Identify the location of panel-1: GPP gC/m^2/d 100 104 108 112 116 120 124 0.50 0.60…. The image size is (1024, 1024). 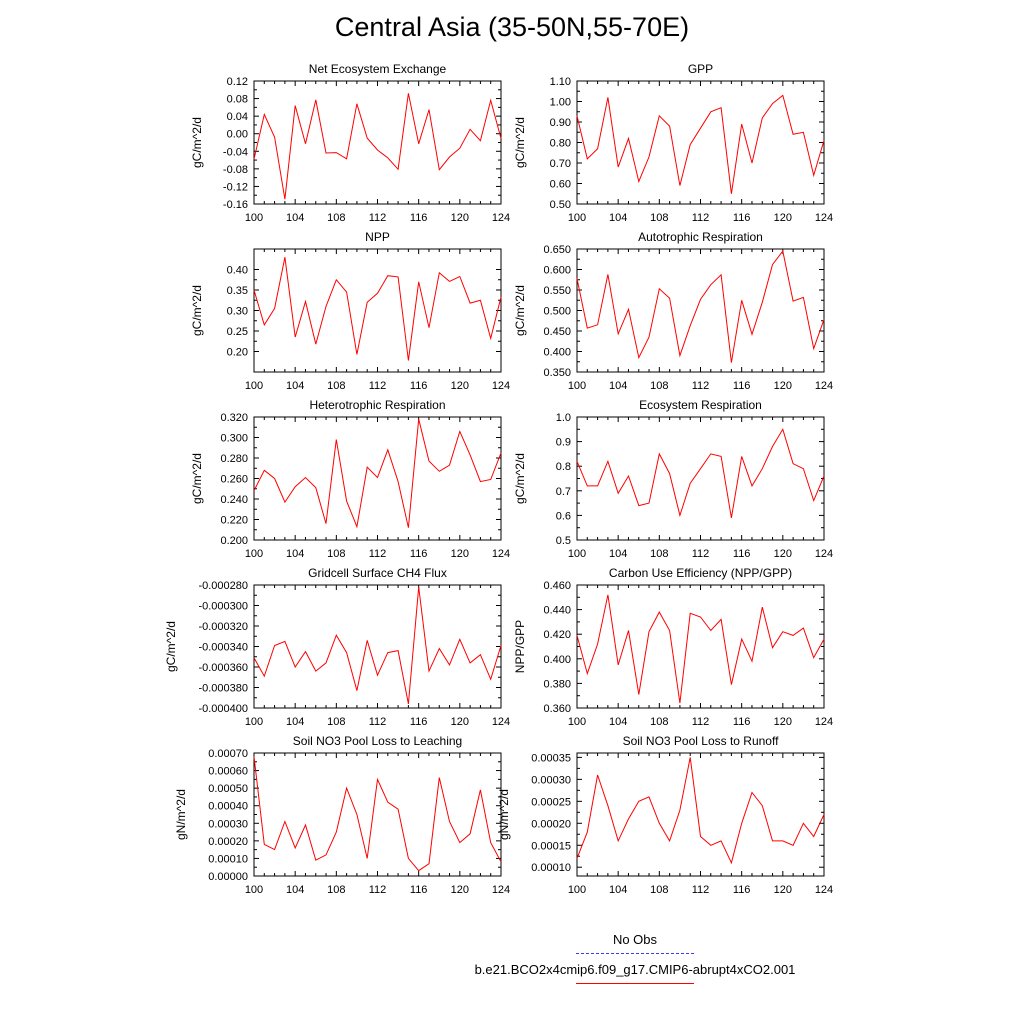
(673, 143).